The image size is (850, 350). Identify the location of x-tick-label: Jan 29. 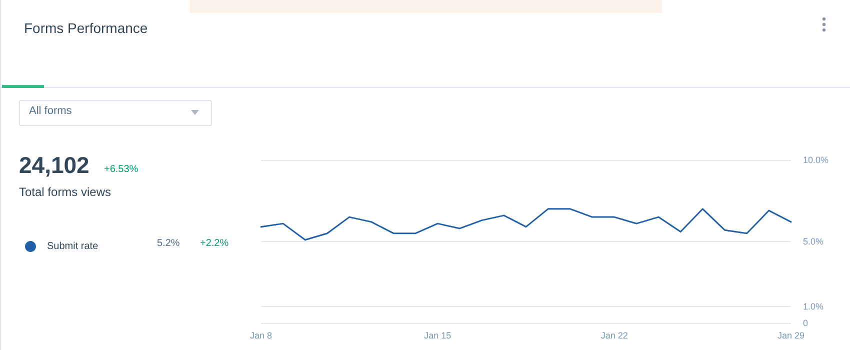
(791, 335).